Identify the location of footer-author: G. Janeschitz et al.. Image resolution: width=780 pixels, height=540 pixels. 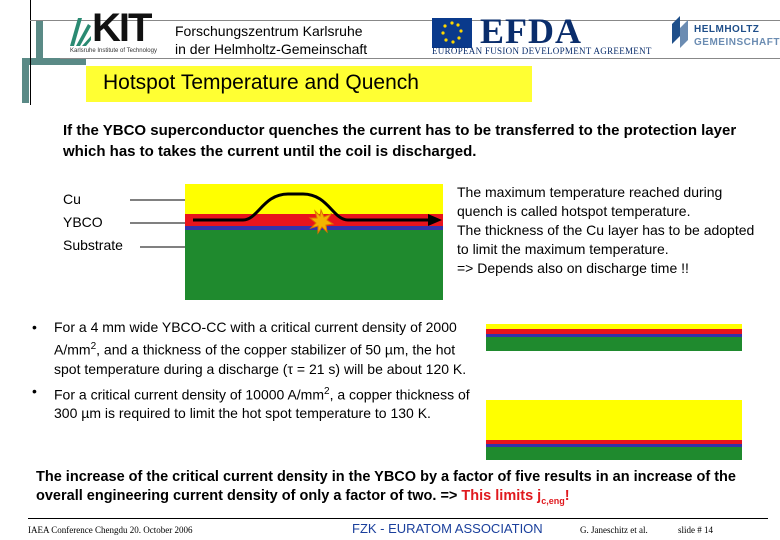
(614, 530).